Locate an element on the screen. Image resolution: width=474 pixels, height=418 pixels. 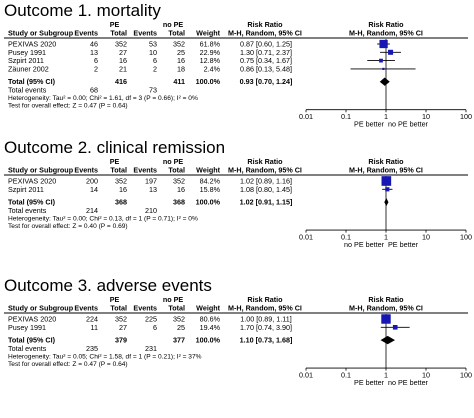
study-ci: 1.70 [0.74, 3.90] is located at coordinates (266, 327).